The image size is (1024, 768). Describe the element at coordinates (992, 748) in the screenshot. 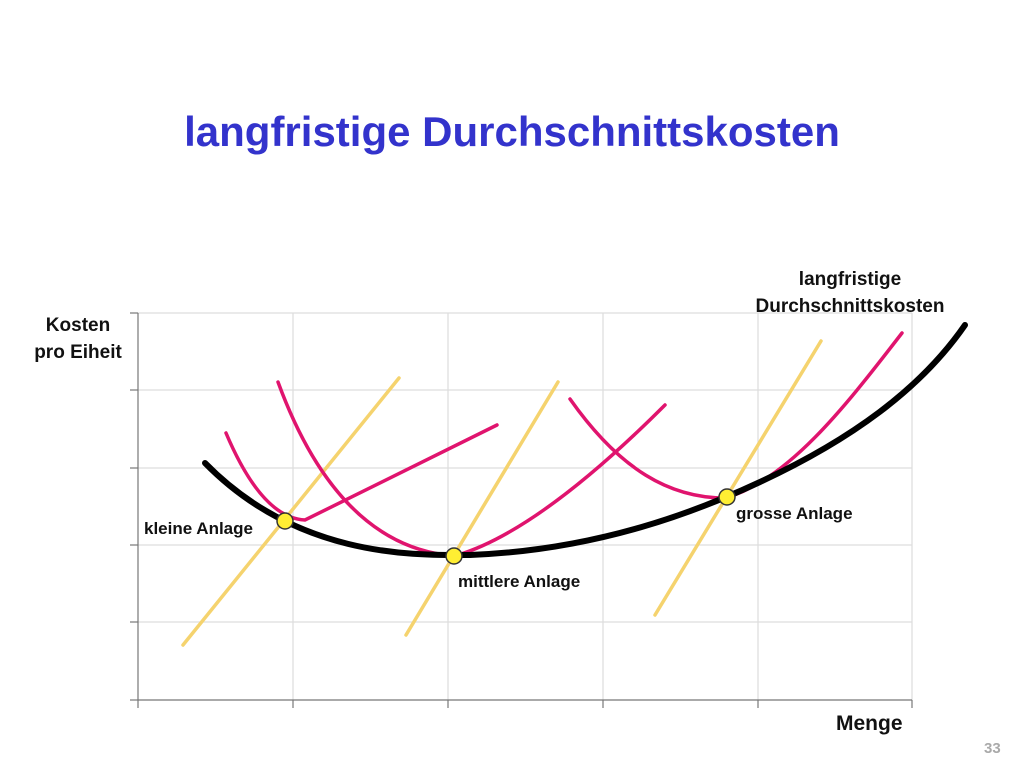

I see `page-number: 33` at that location.